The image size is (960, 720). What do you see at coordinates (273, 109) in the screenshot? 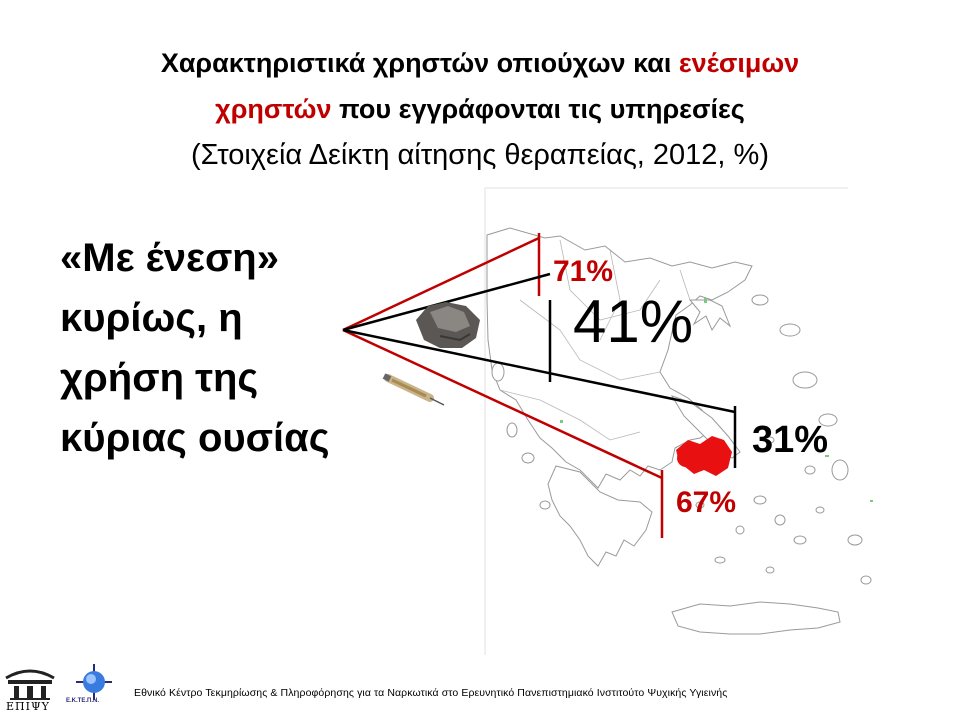
I see `title-line2-highlight: χρηστών` at bounding box center [273, 109].